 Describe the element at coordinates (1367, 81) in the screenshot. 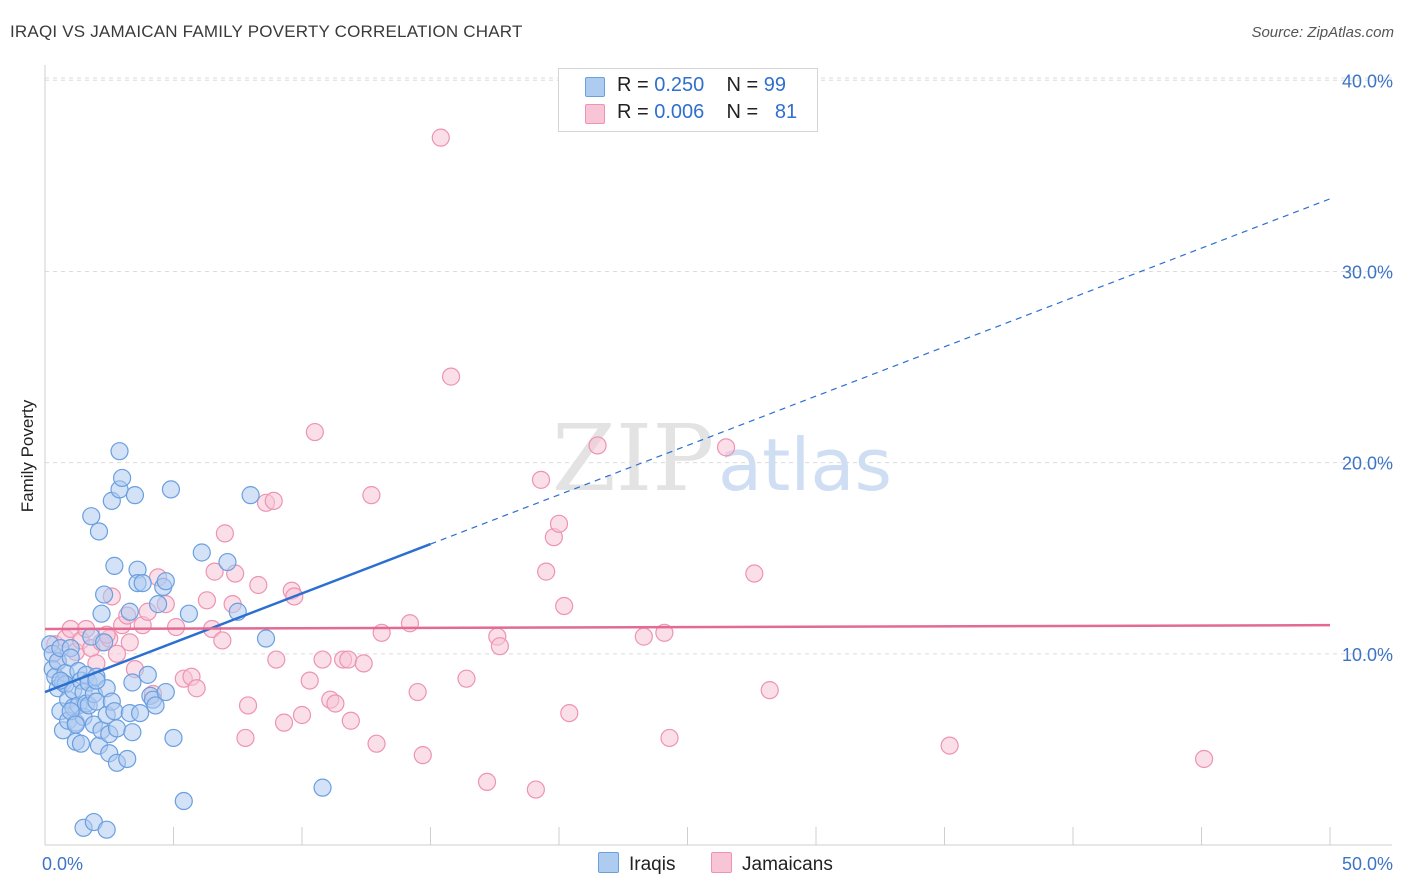

I see `y-tick-label: 40.0%` at that location.